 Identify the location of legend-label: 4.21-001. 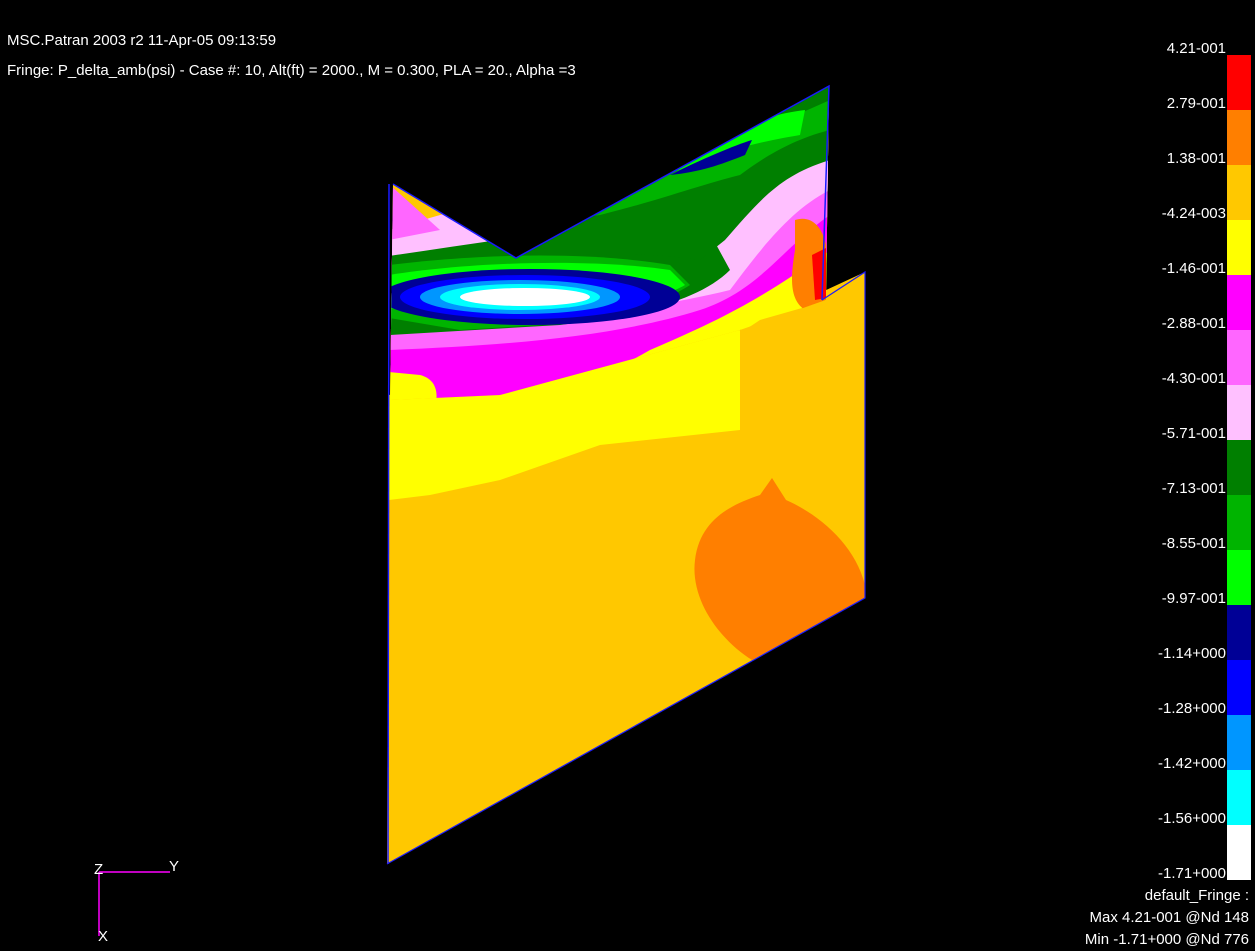
(1196, 48).